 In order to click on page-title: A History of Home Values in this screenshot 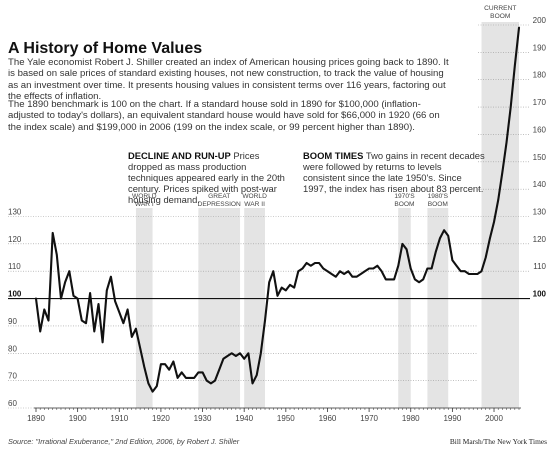, I will do `click(105, 48)`.